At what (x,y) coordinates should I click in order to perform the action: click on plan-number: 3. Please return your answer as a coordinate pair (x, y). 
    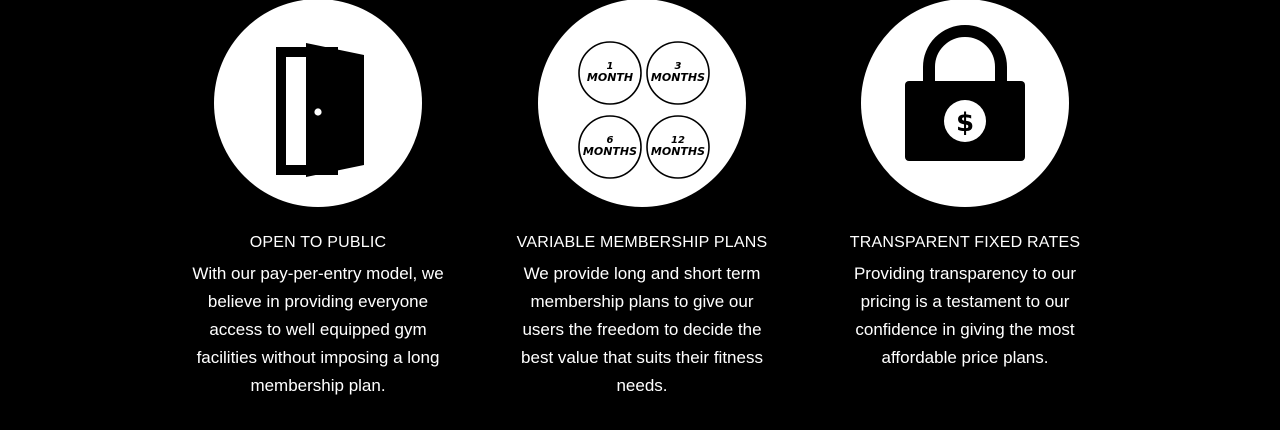
    Looking at the image, I should click on (678, 66).